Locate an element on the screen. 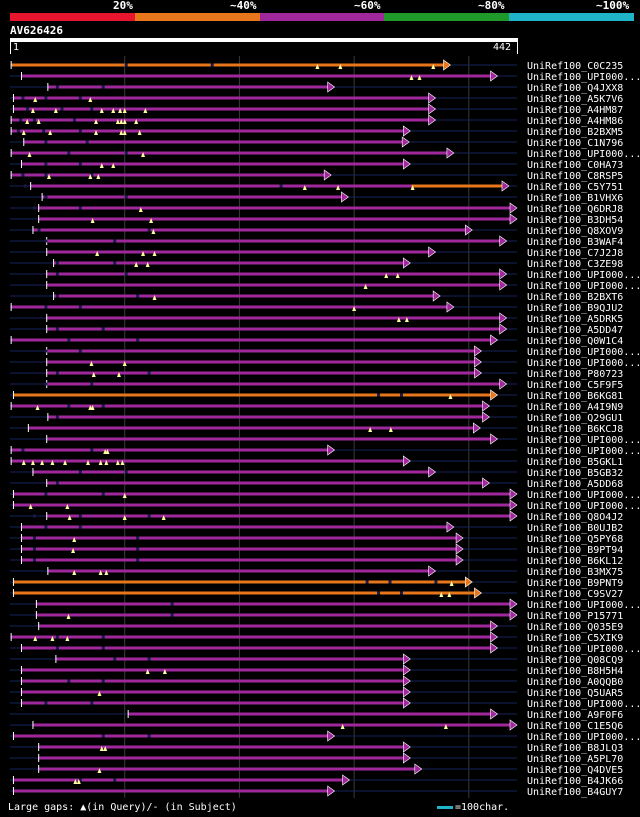 Image resolution: width=640 pixels, height=817 pixels. hit-label: UniRef100_C7J2J8 is located at coordinates (575, 253).